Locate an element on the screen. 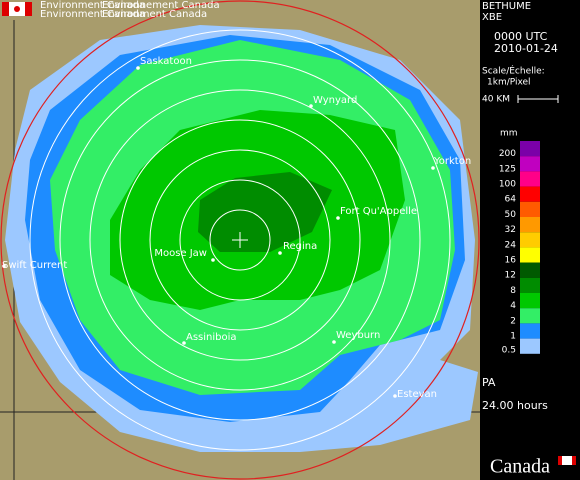 This screenshot has width=580, height=480. product-period: 24.00 hours is located at coordinates (515, 405).